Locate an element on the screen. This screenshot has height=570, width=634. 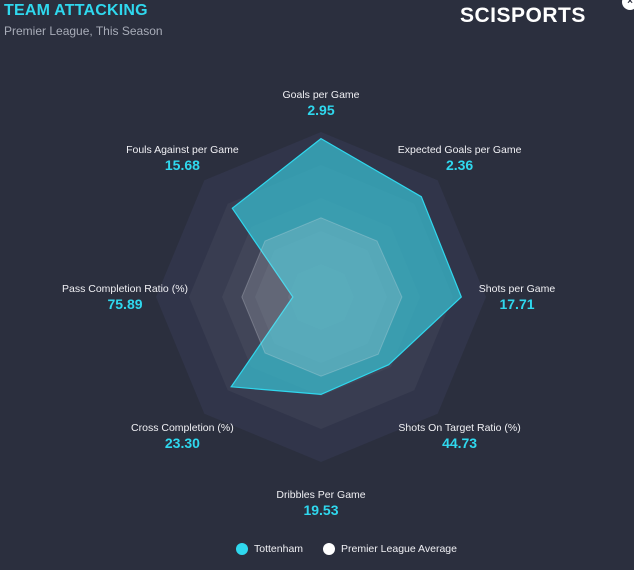
axis-label-6: Pass Completion Ratio (%) 75.89 is located at coordinates (125, 298).